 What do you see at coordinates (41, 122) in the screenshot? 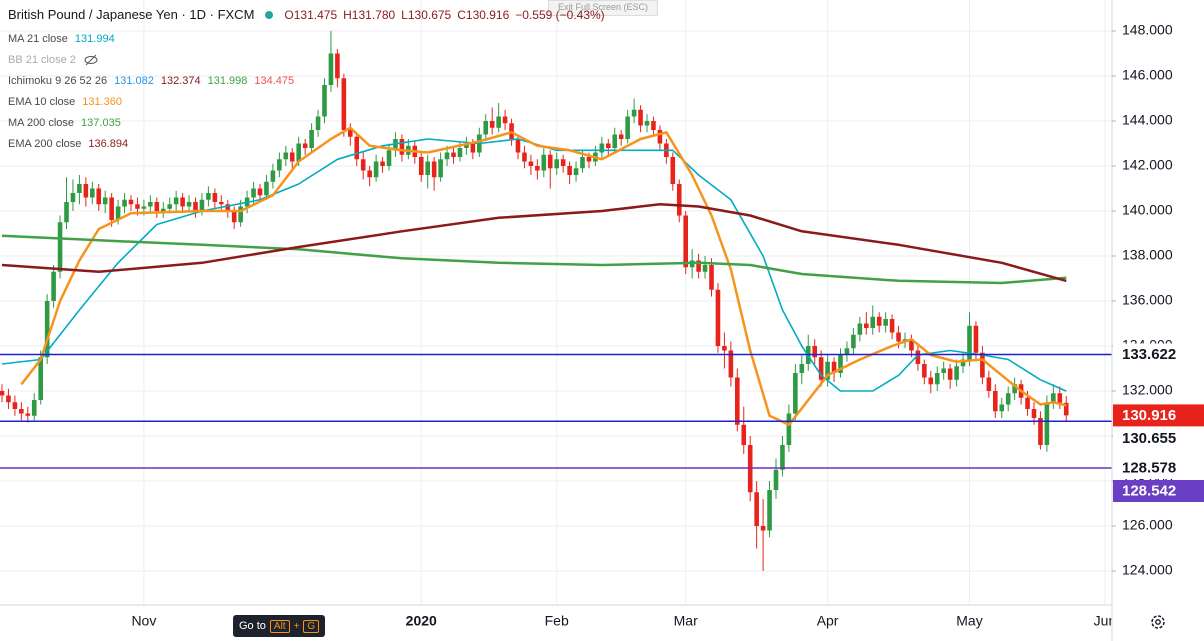
I see `legend-name: MA 200 close` at bounding box center [41, 122].